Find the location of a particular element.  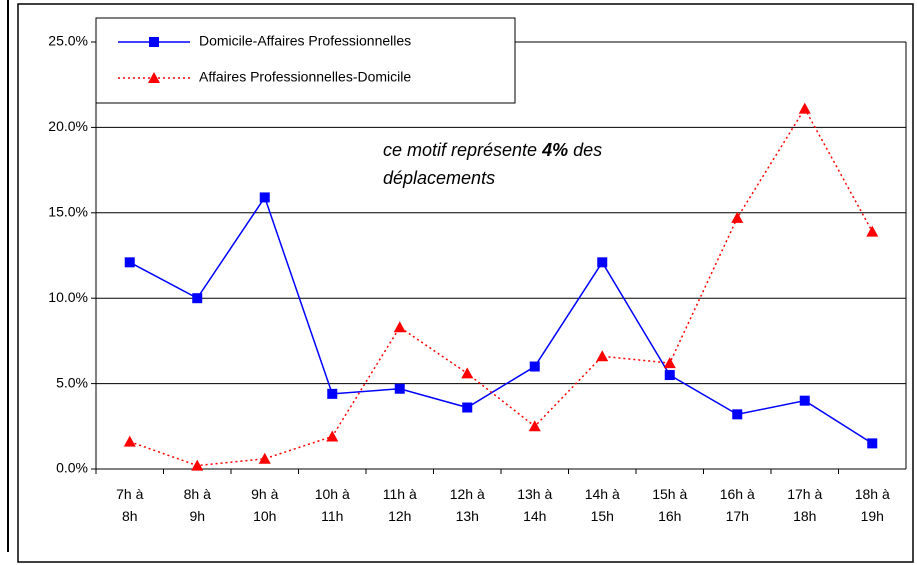

annotation: ce motif représente 4% des déplacements is located at coordinates (548, 164).